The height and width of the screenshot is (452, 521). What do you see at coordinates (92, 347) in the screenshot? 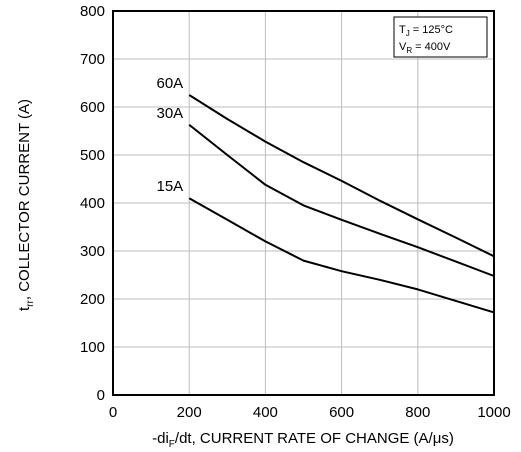
I see `y-tick-label: 100` at bounding box center [92, 347].